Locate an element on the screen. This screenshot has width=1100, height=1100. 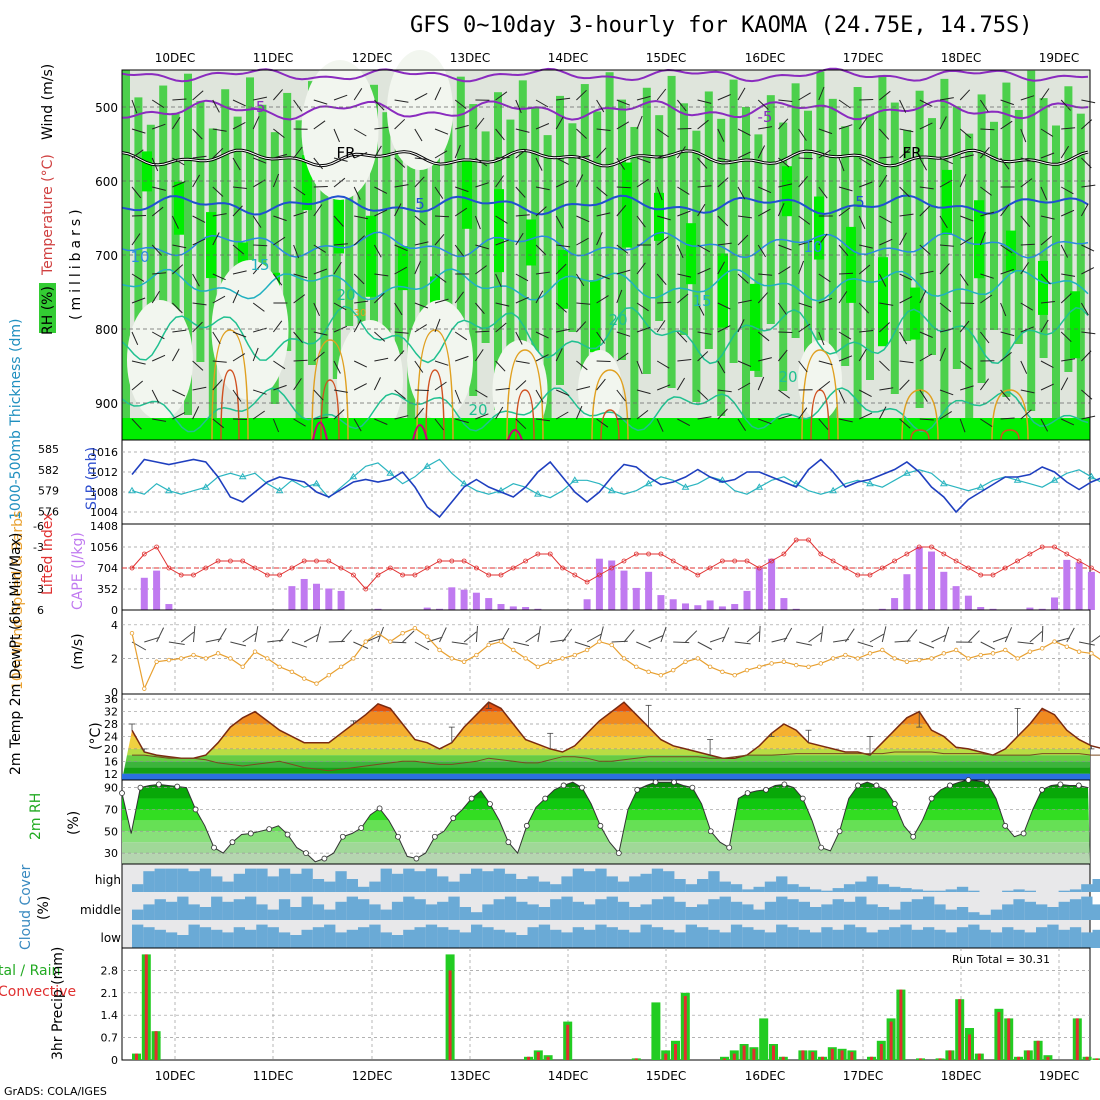
precip-axis: 0 0.7 1.4 2.1 2.8 is located at coordinates (110, 1015).